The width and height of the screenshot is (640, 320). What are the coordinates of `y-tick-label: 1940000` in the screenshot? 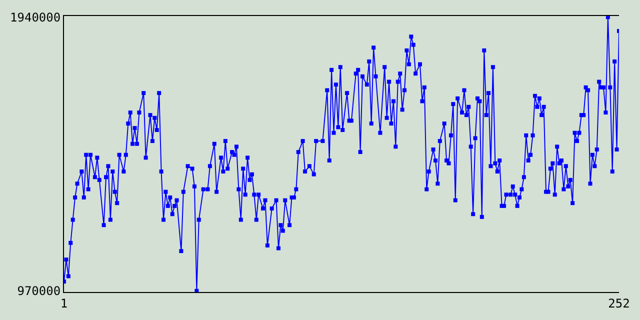 It's located at (35, 17).